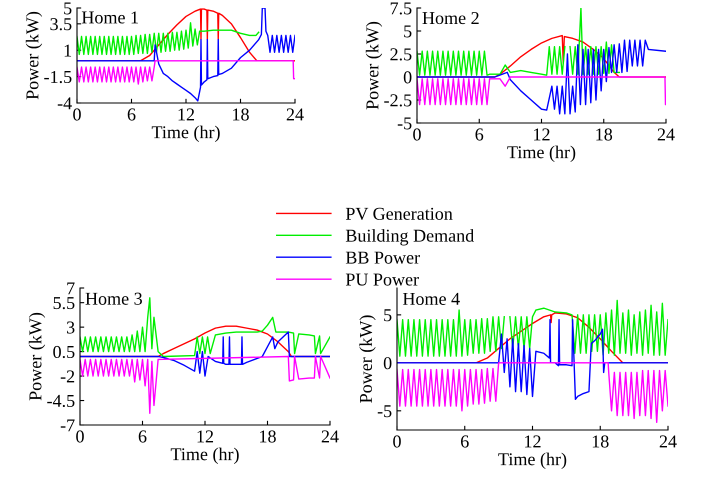 The image size is (704, 485). I want to click on legend-label: BB Power, so click(383, 258).